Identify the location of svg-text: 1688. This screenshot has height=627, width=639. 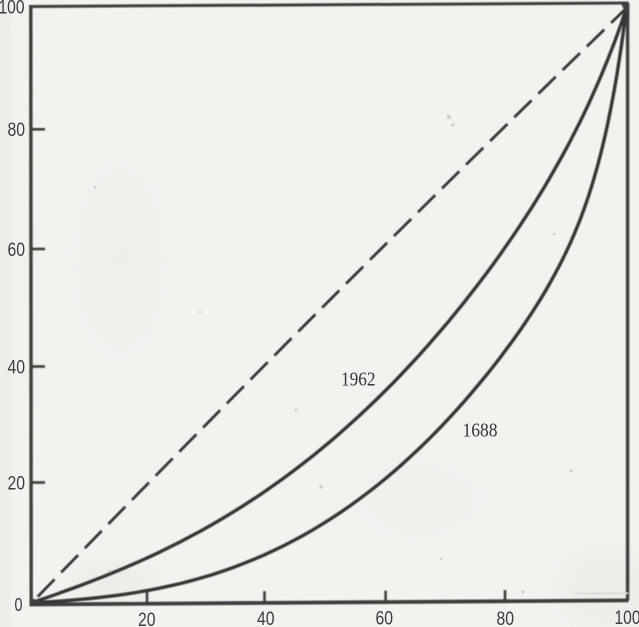
(480, 431).